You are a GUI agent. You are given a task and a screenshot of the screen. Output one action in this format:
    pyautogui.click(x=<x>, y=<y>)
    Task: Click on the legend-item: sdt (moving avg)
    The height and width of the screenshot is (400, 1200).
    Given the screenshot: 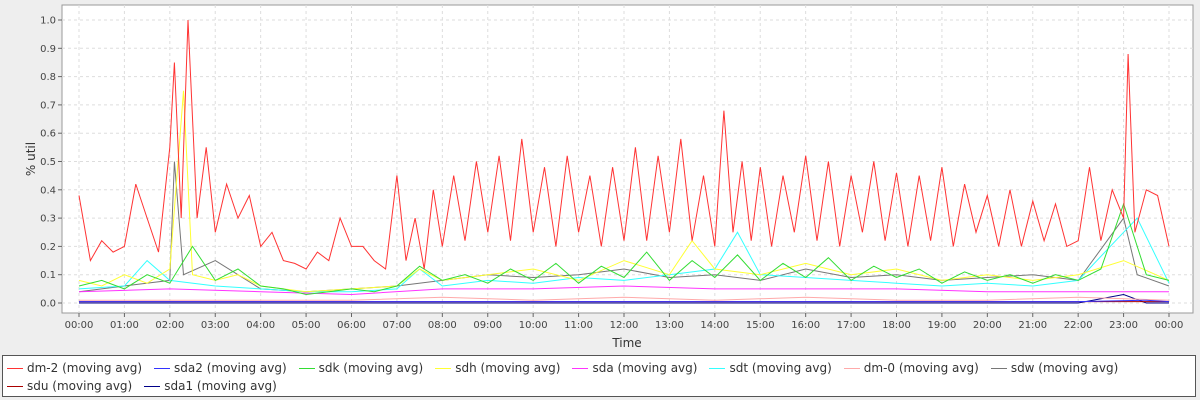 What is the action you would take?
    pyautogui.click(x=770, y=368)
    